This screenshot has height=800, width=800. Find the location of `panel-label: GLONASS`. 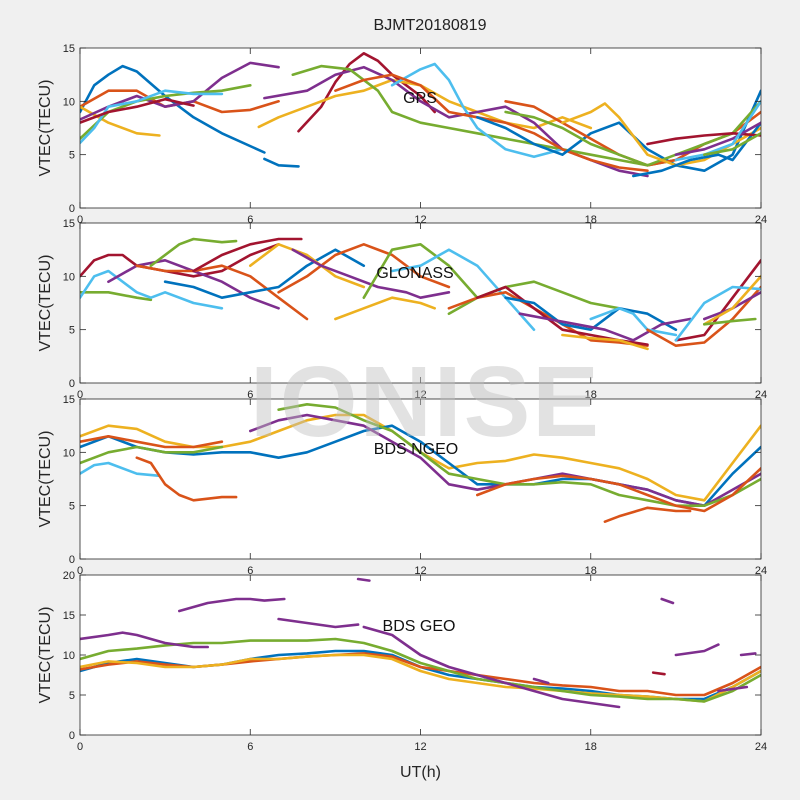

panel-label: GLONASS is located at coordinates (414, 273).